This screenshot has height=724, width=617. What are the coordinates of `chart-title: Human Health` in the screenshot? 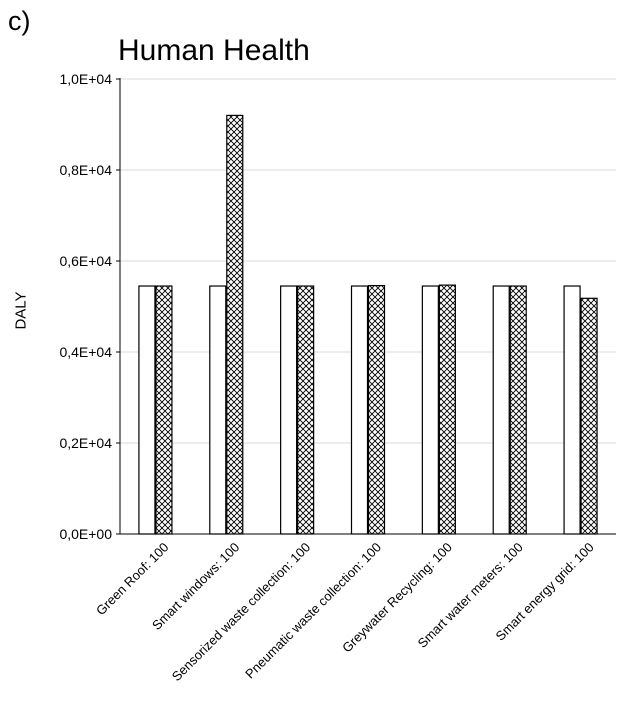 It's located at (214, 50).